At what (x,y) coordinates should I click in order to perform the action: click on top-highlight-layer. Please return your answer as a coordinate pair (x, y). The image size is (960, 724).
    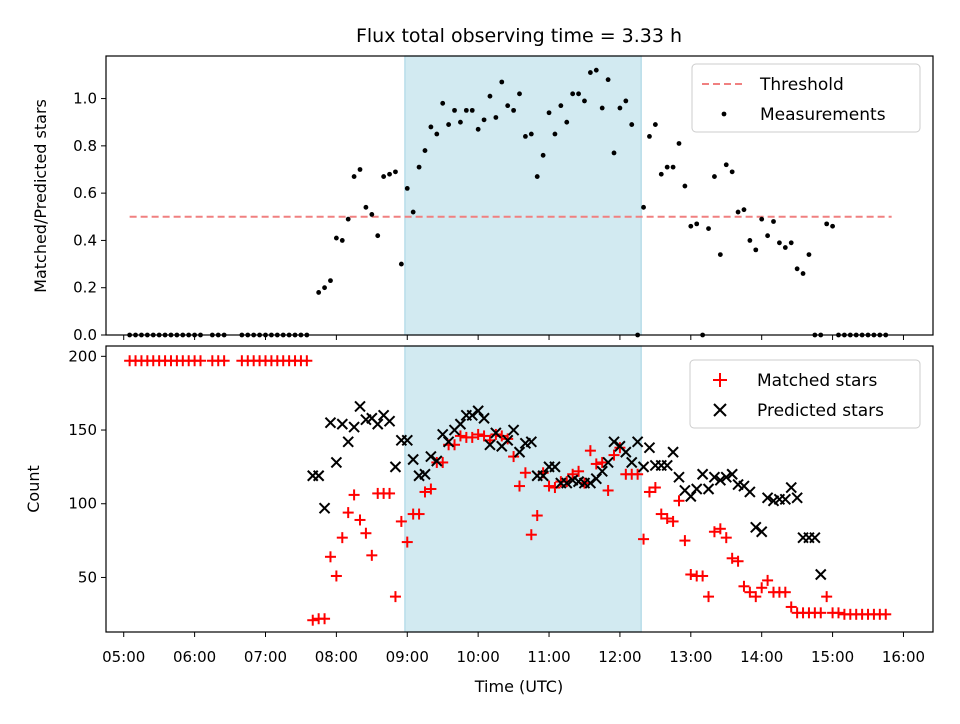
    Looking at the image, I should click on (523, 195).